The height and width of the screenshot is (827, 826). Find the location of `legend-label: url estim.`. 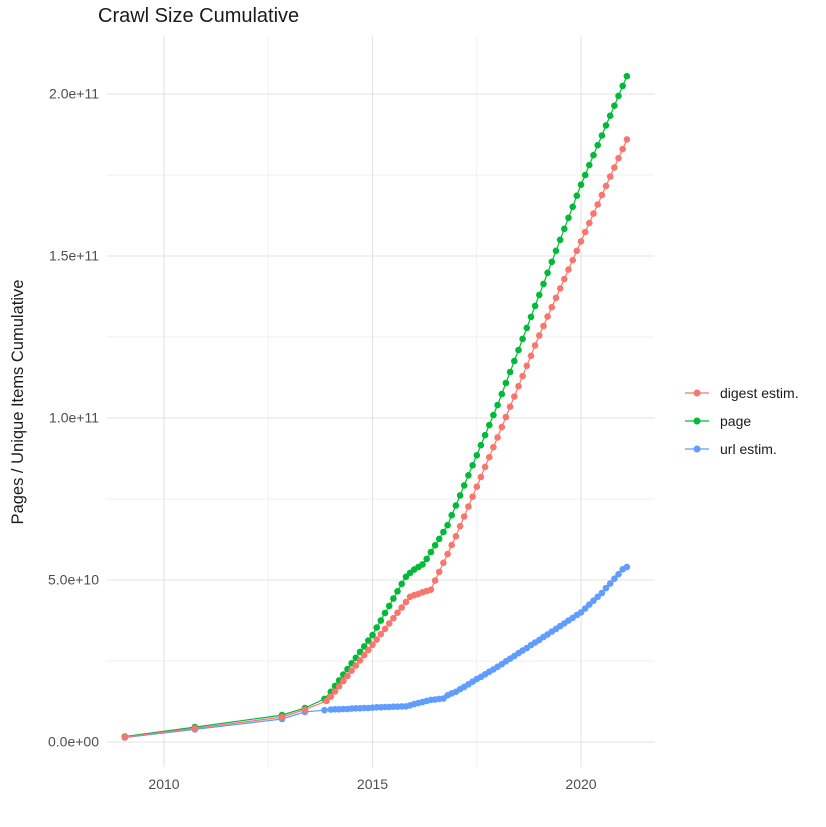

legend-label: url estim. is located at coordinates (748, 448).